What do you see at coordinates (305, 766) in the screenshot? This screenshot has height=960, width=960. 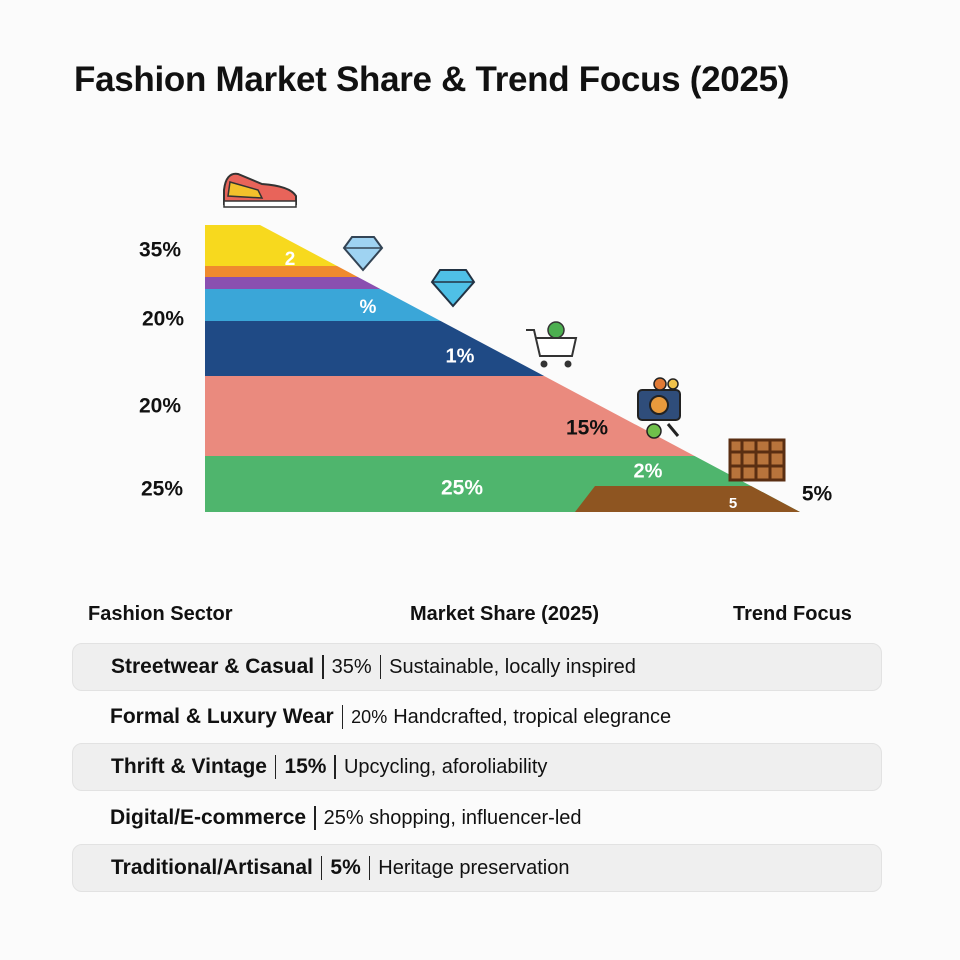 I see `share: 15%` at bounding box center [305, 766].